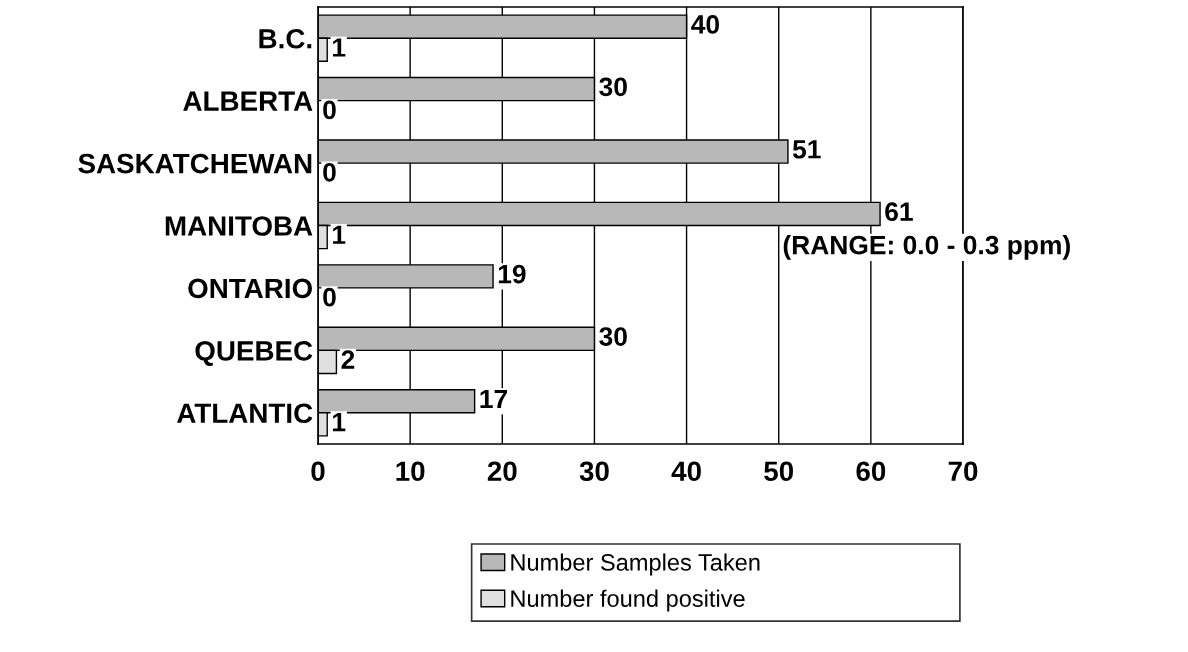 This screenshot has height=652, width=1188. What do you see at coordinates (245, 413) in the screenshot?
I see `y-tick-label: ATLANTIC` at bounding box center [245, 413].